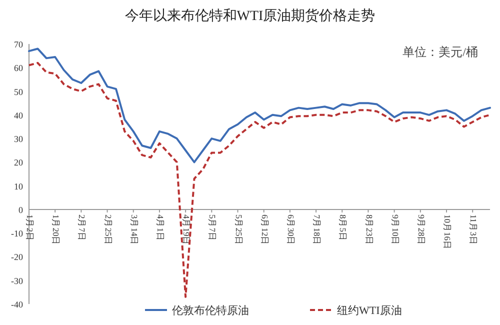  Describe the element at coordinates (82, 227) in the screenshot. I see `x-tick-label: 2月7日` at that location.